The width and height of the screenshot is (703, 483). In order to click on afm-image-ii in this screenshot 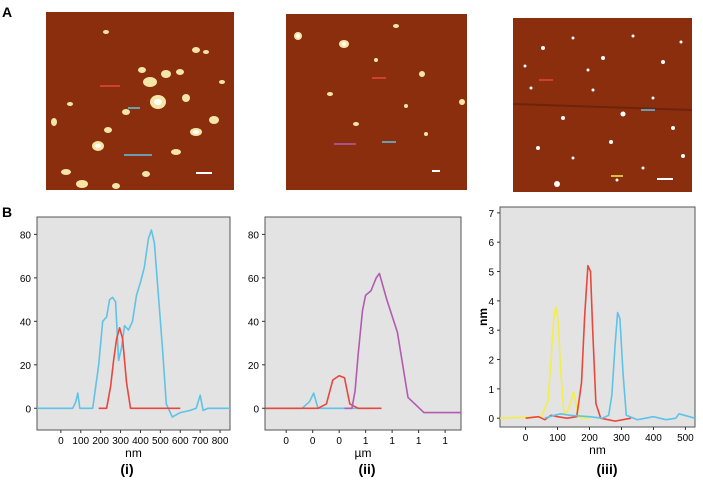, I will do `click(376, 102)`.